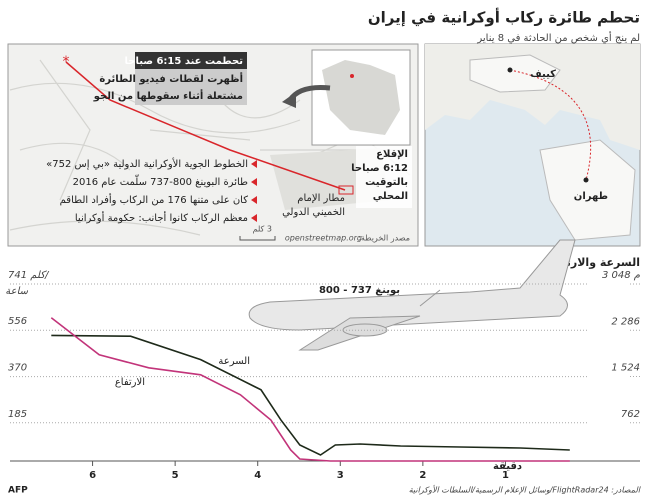  I want to click on y-tick-label: 185, so click(17, 414).